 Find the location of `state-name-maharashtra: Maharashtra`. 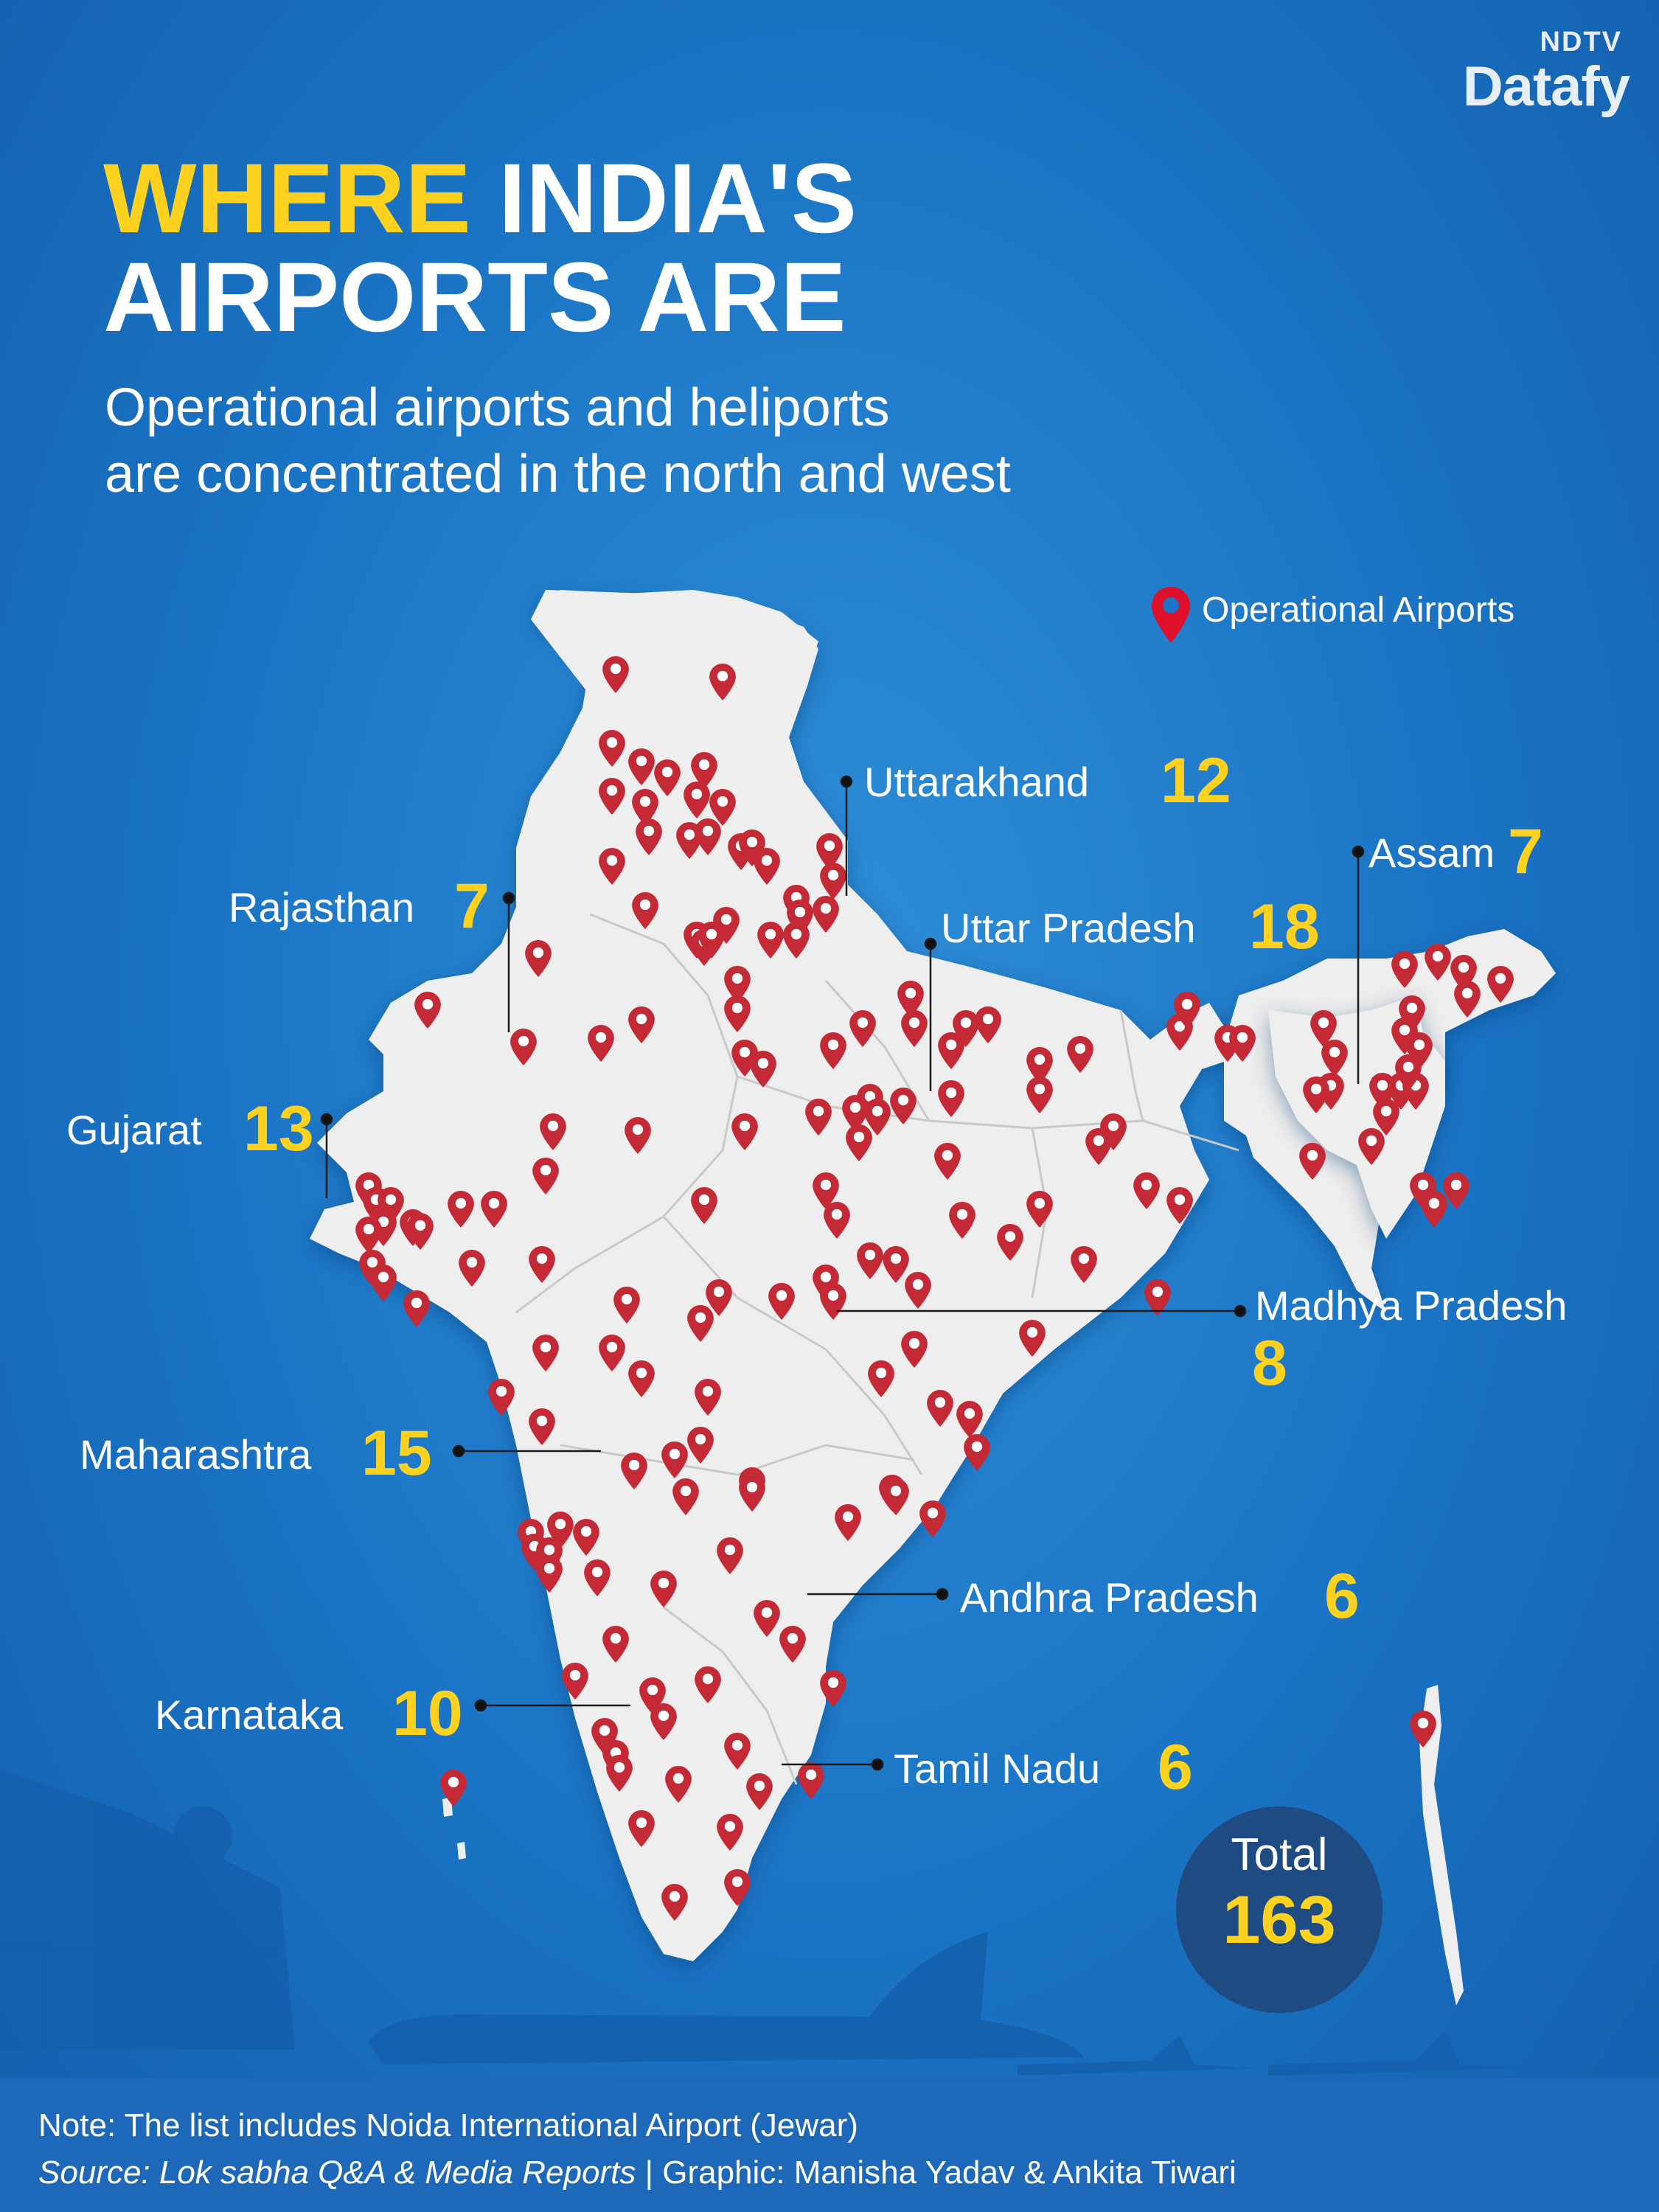

state-name-maharashtra: Maharashtra is located at coordinates (196, 1454).